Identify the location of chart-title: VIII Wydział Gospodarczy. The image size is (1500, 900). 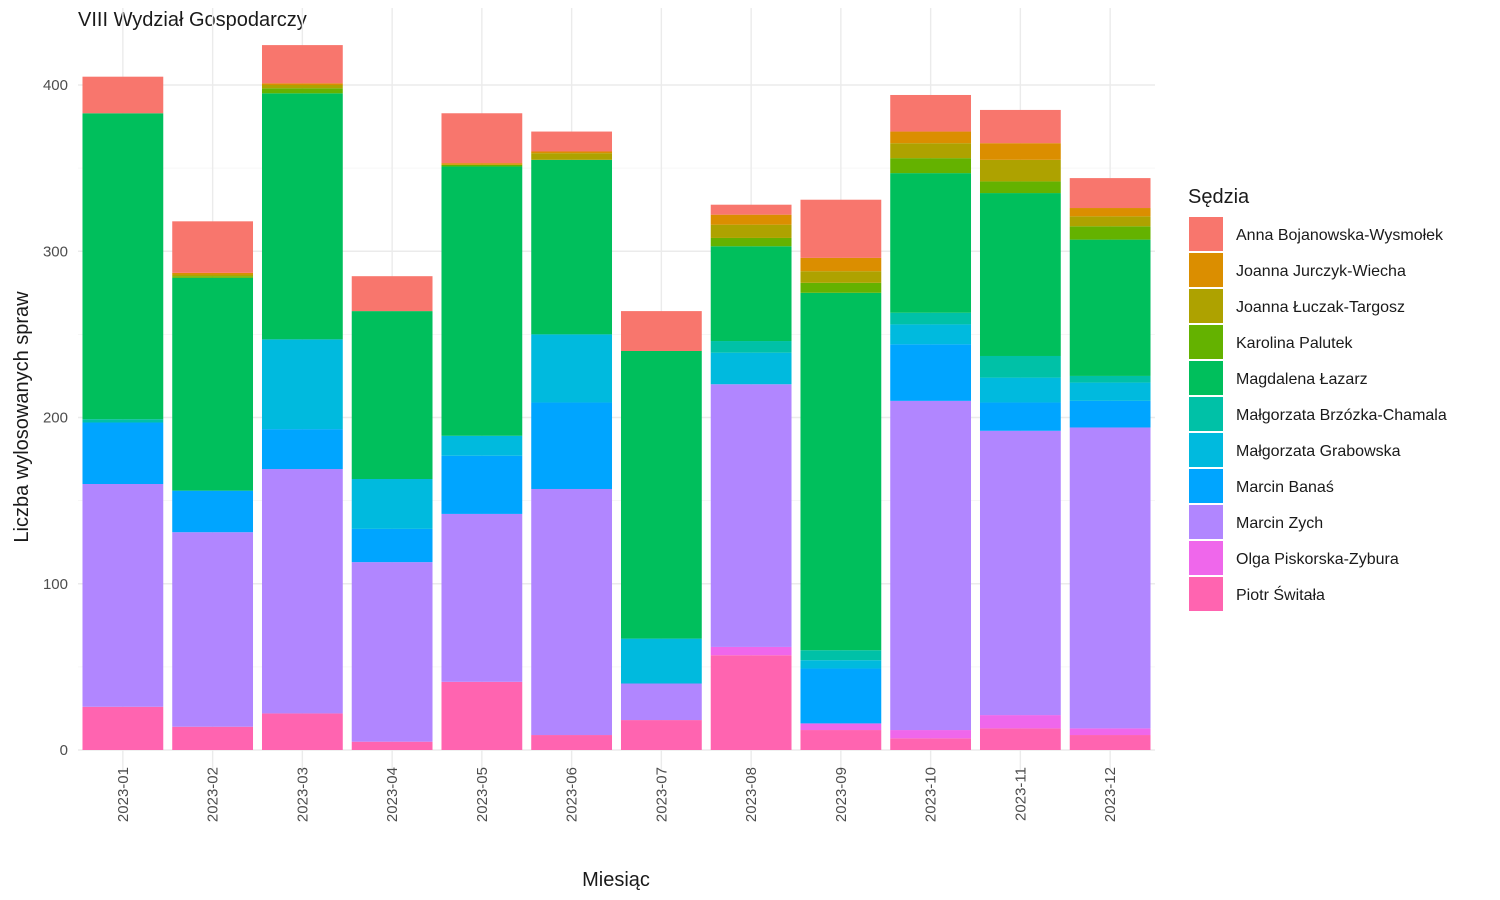
(192, 20).